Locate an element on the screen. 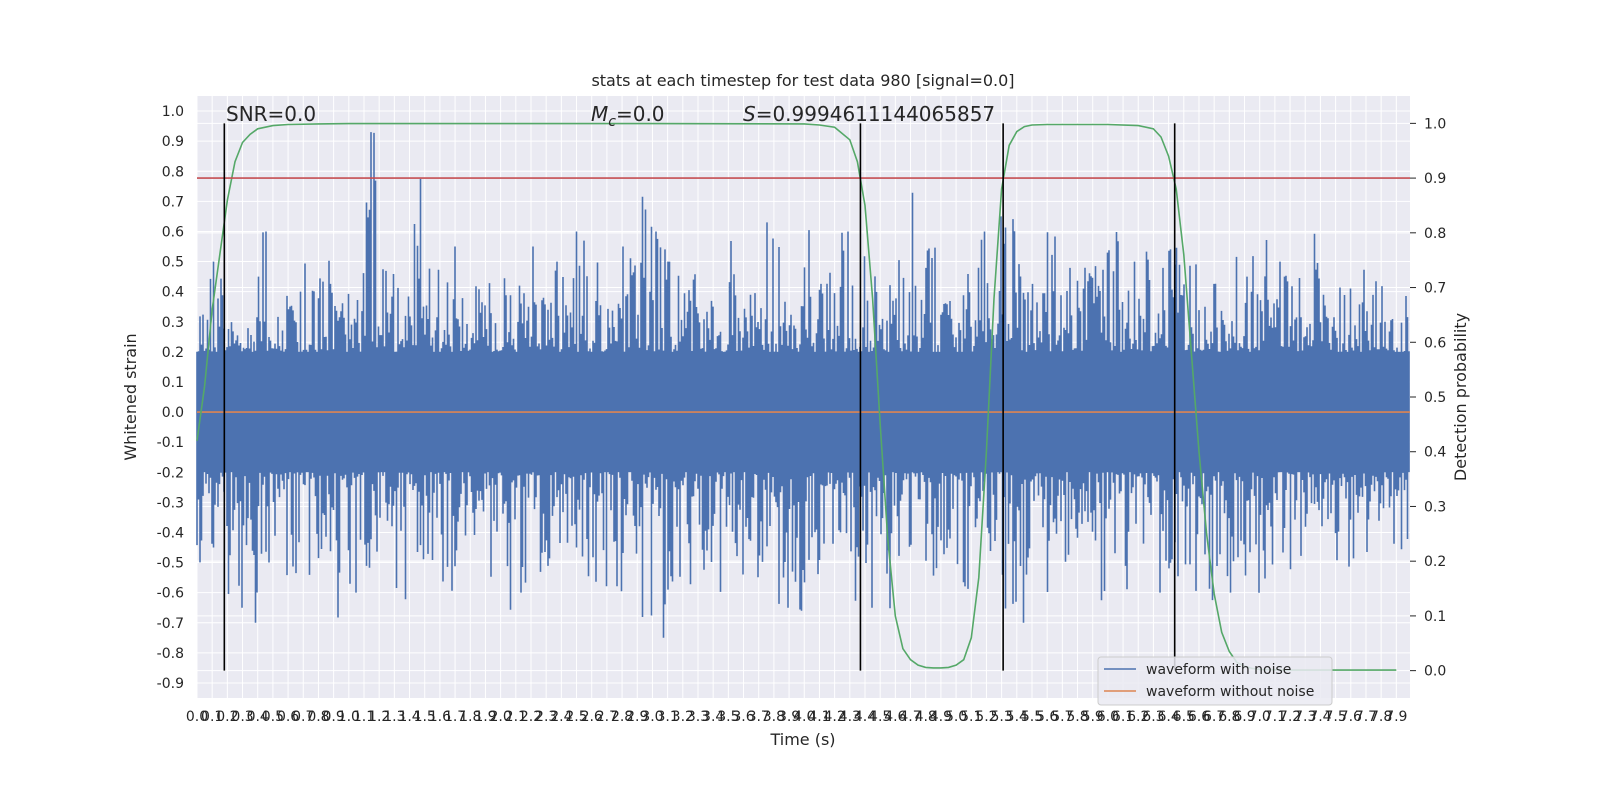  x-tick-label: 7.6 is located at coordinates (1351, 717).